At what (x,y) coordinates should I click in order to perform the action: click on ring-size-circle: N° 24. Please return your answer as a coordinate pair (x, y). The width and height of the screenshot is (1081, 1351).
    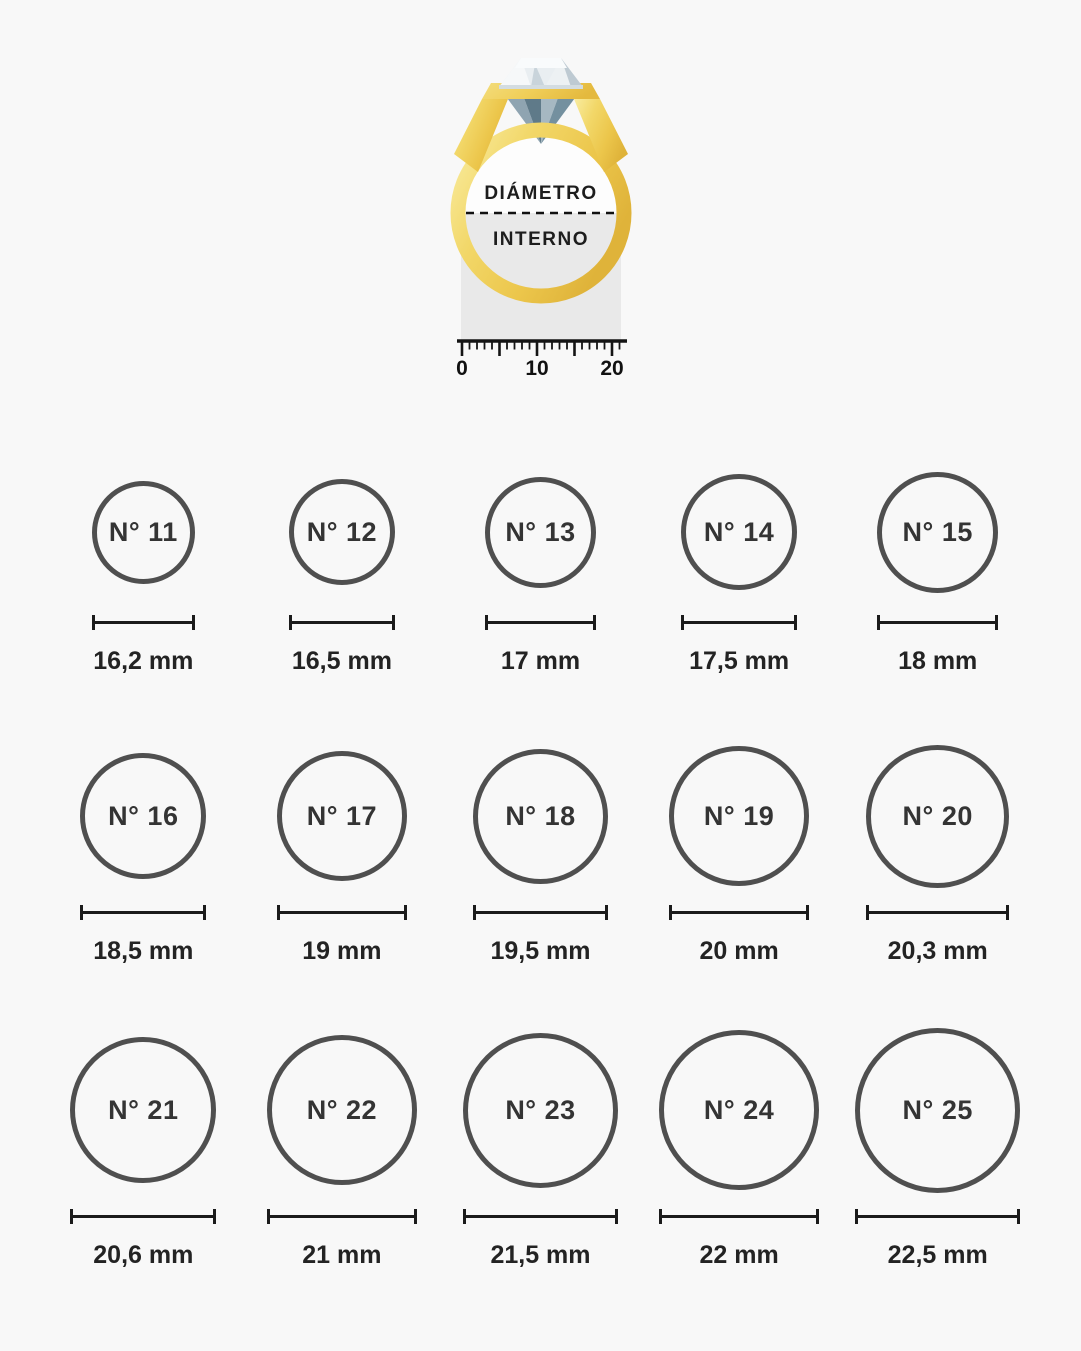
    Looking at the image, I should click on (739, 1110).